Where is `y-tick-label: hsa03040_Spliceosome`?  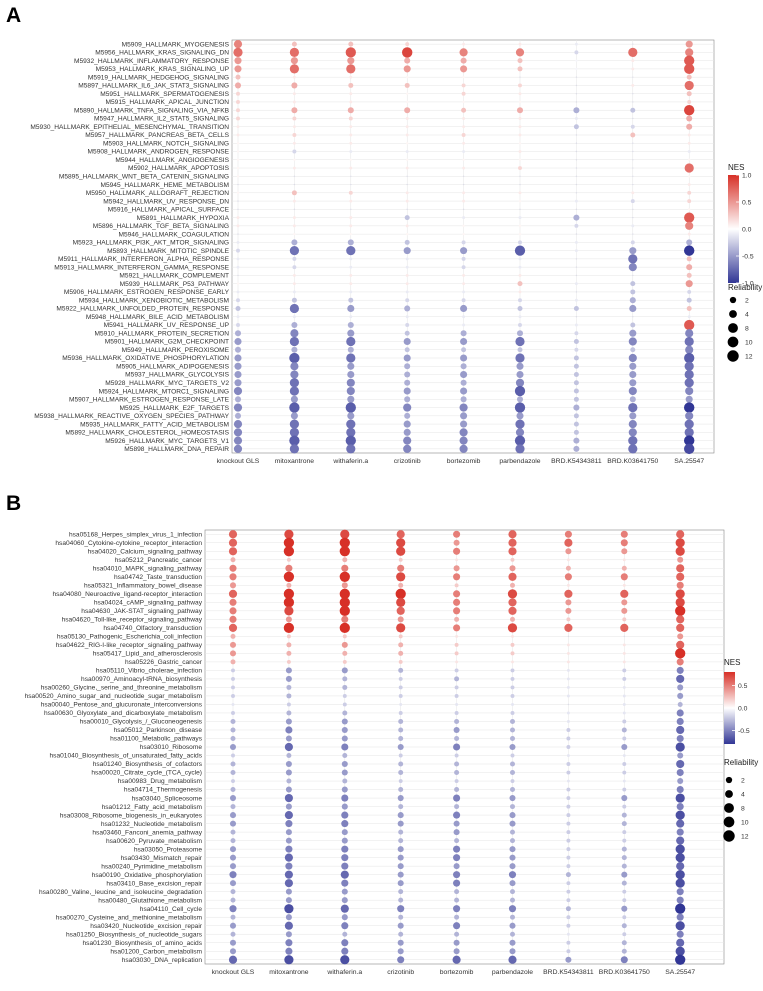 y-tick-label: hsa03040_Spliceosome is located at coordinates (167, 798).